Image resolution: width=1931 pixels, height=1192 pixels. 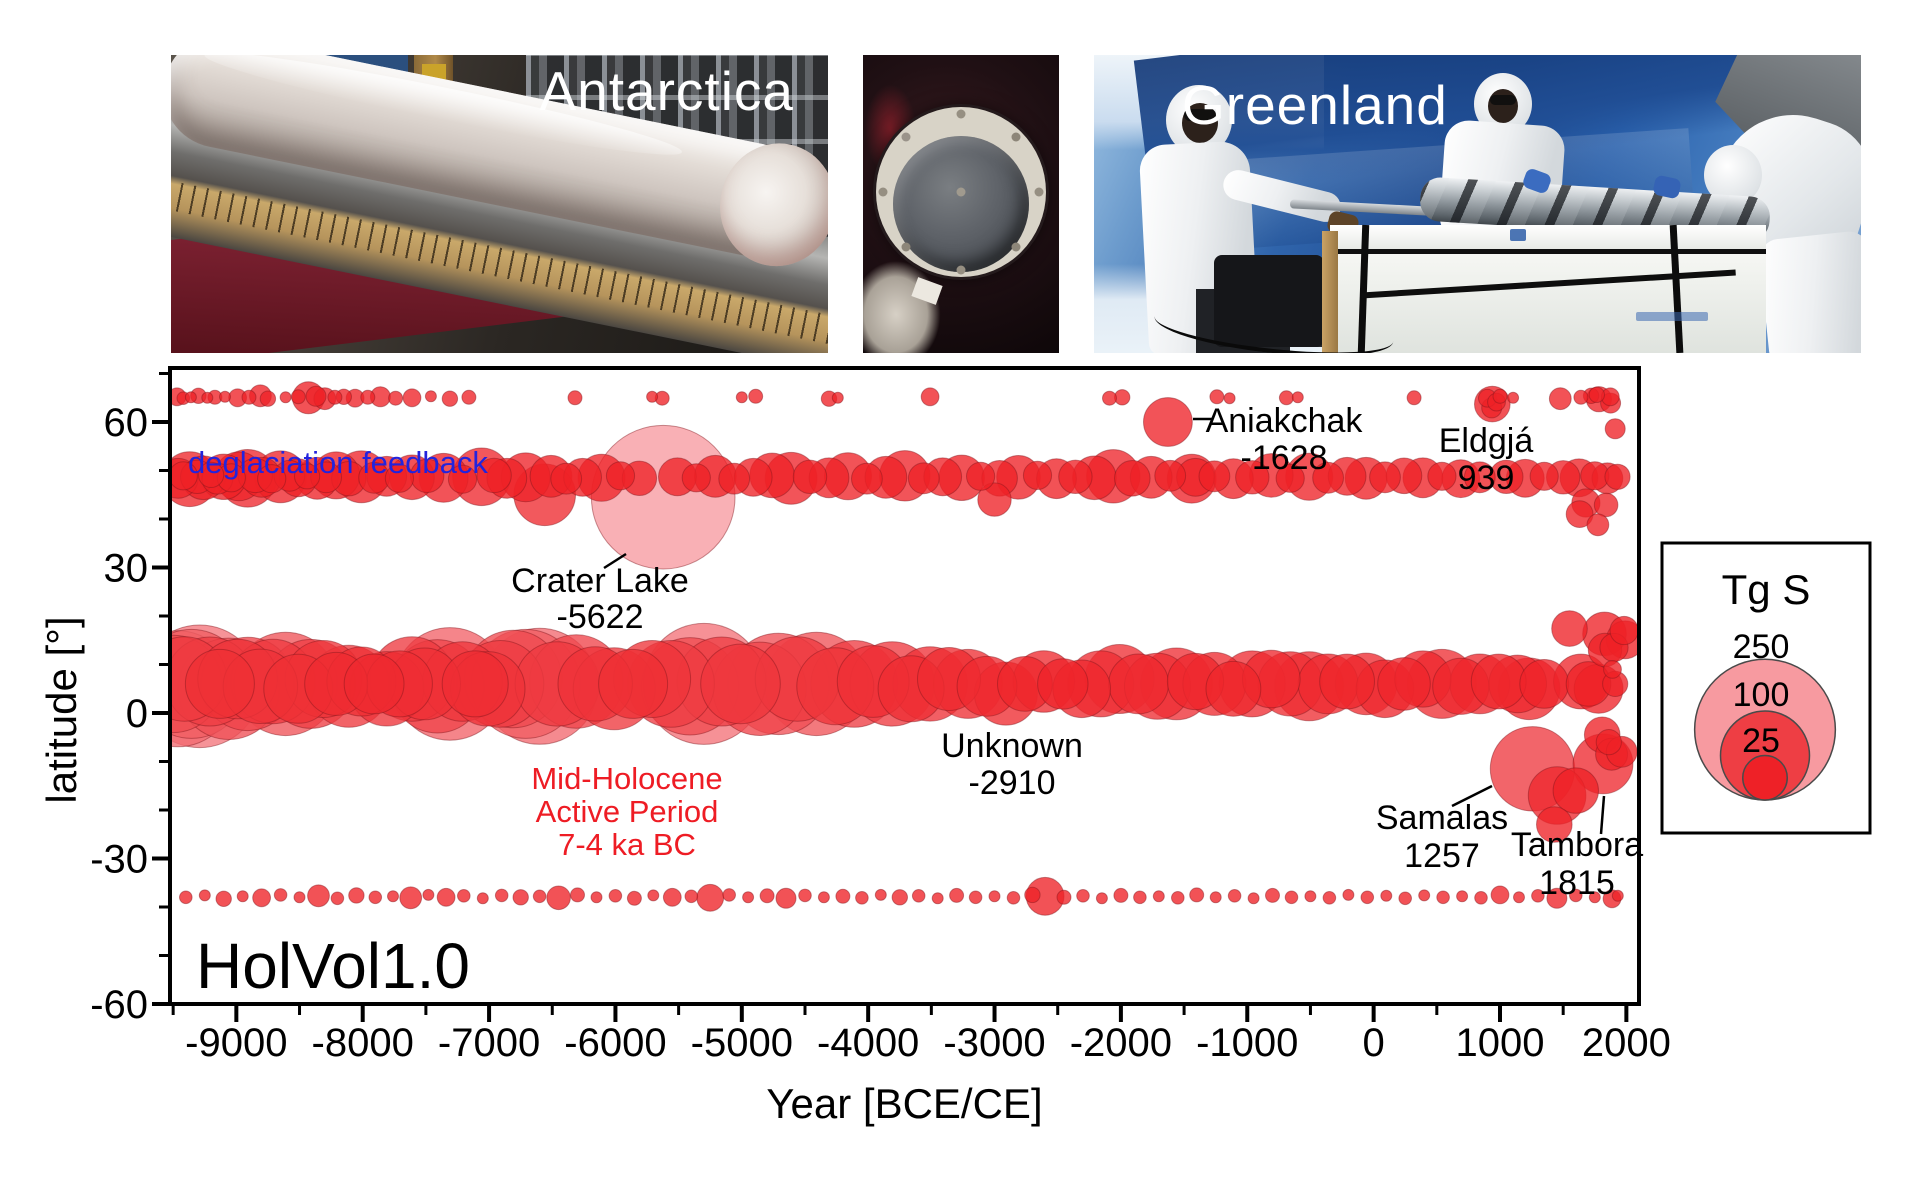 I want to click on aniakchak-label: Aniakchak, so click(x=1285, y=421).